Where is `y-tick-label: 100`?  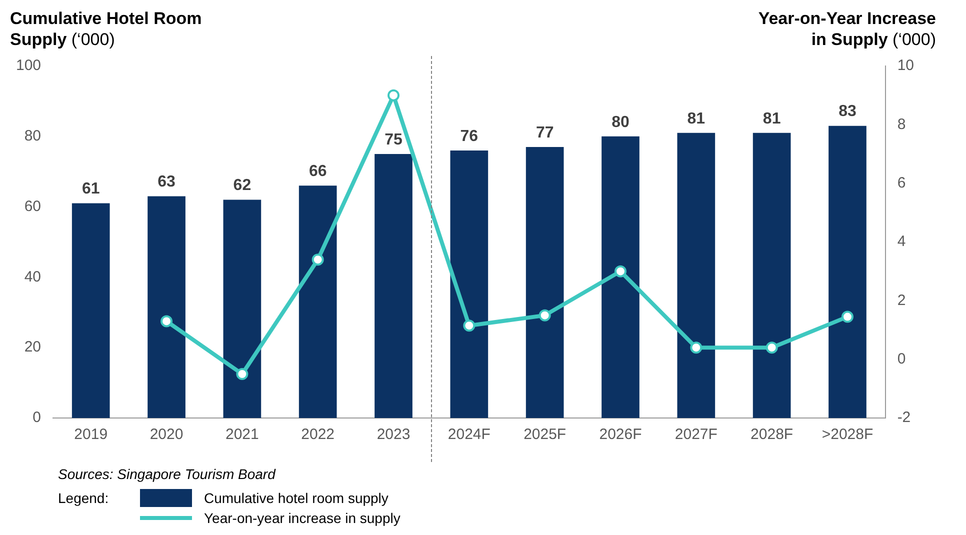 y-tick-label: 100 is located at coordinates (29, 65).